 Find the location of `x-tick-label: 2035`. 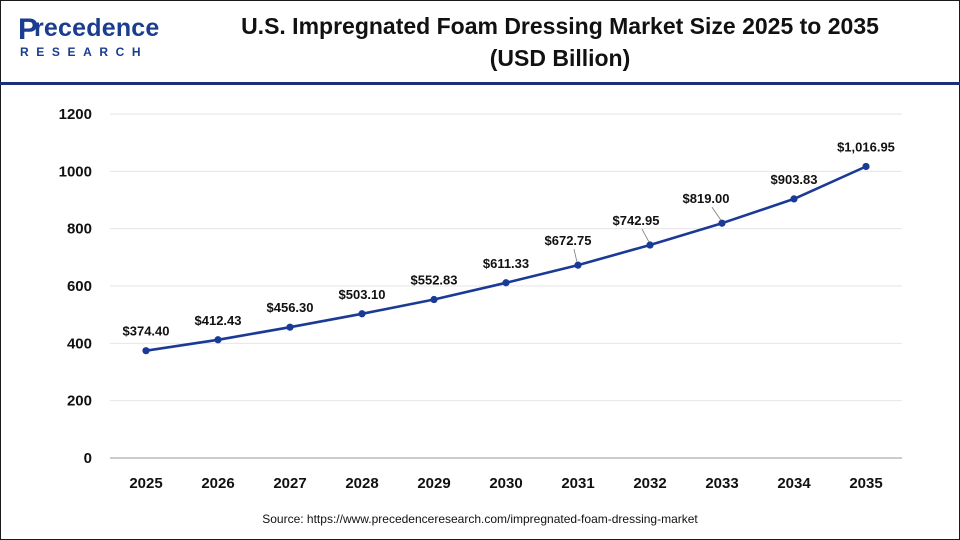

x-tick-label: 2035 is located at coordinates (865, 483).